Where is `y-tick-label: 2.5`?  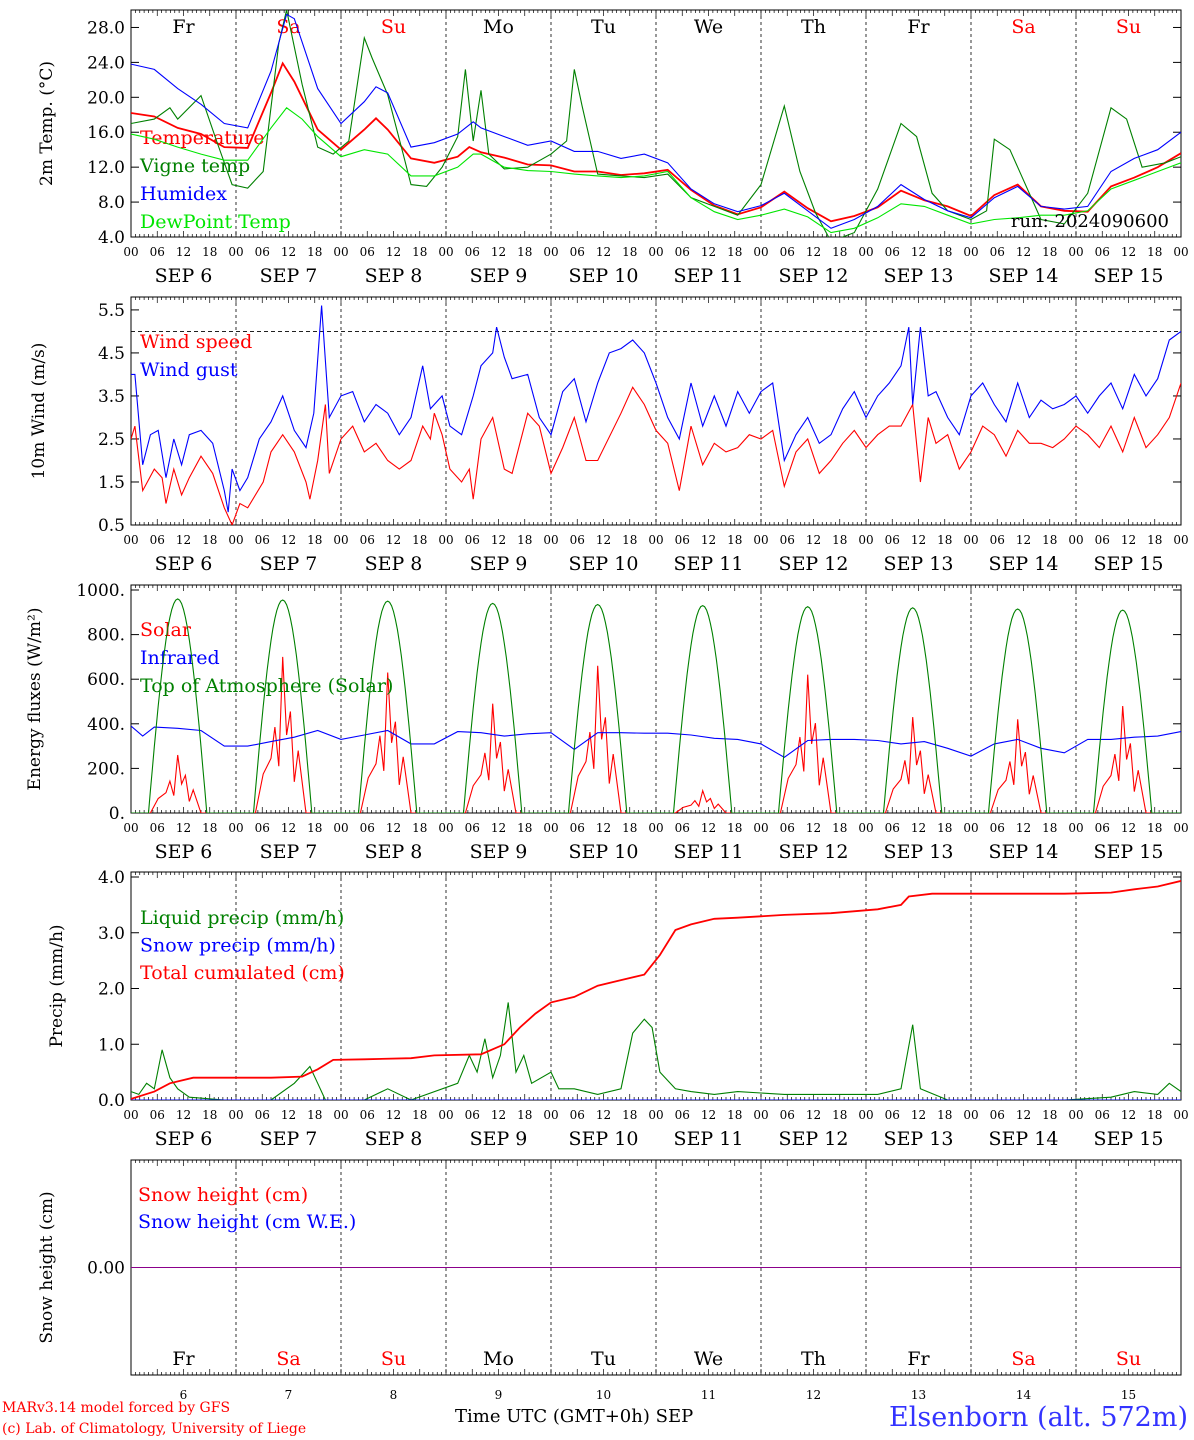
y-tick-label: 2.5 is located at coordinates (111, 440).